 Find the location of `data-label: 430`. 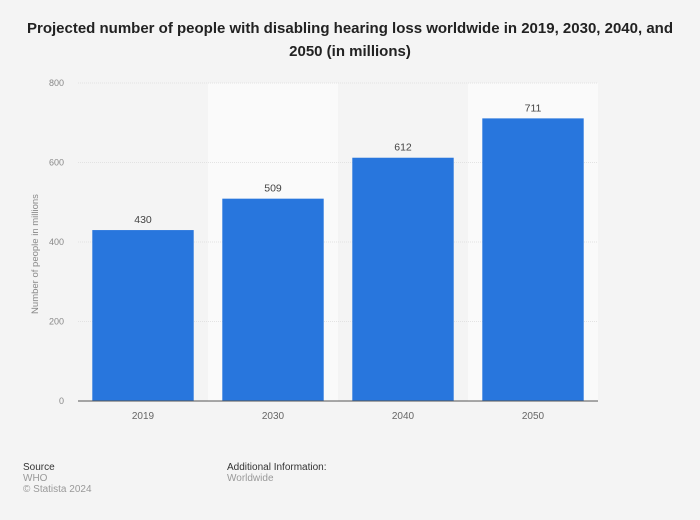

data-label: 430 is located at coordinates (143, 220).